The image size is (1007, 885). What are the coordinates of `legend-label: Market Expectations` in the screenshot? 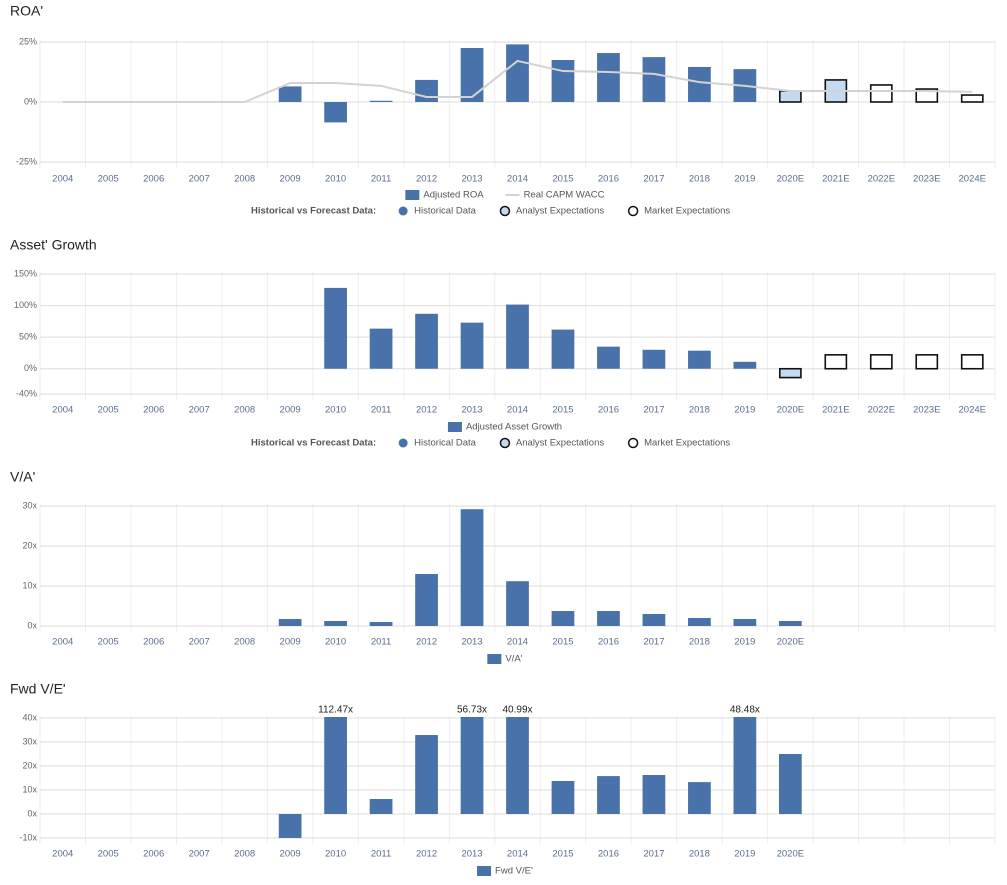 It's located at (687, 211).